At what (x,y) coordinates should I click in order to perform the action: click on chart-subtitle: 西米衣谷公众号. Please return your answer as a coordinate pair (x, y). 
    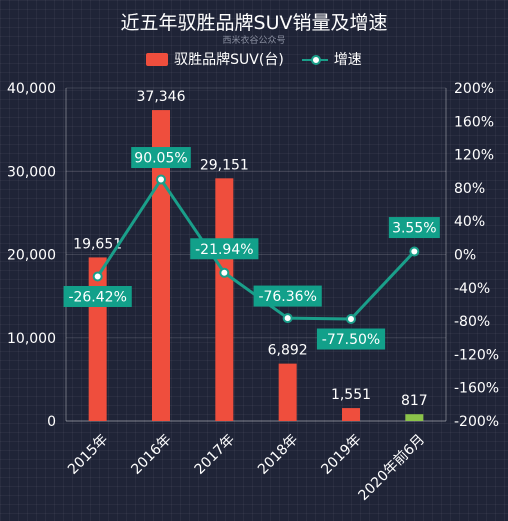
    Looking at the image, I should click on (254, 41).